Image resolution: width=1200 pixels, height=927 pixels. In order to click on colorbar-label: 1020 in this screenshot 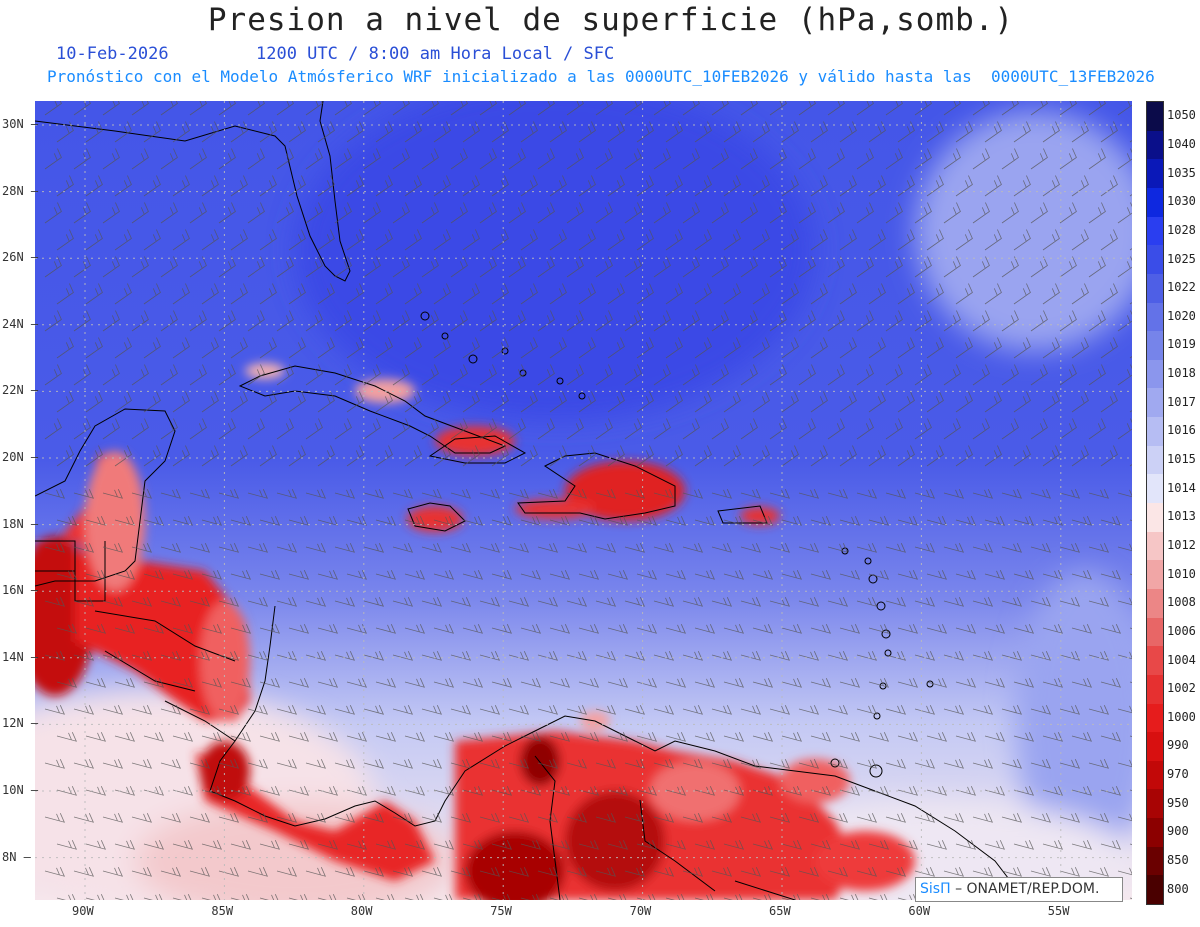, I will do `click(1181, 315)`.